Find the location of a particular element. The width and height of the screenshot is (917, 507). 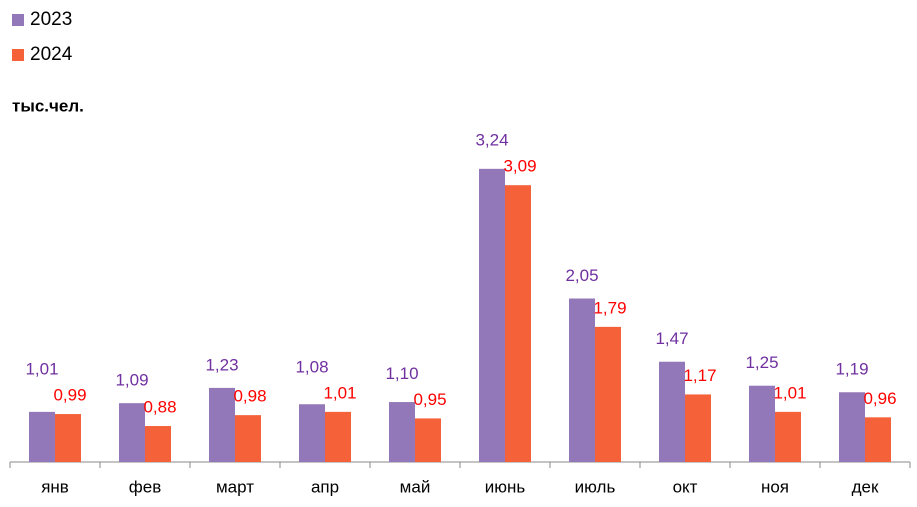

axis-label: тыс.чел. is located at coordinates (48, 105).